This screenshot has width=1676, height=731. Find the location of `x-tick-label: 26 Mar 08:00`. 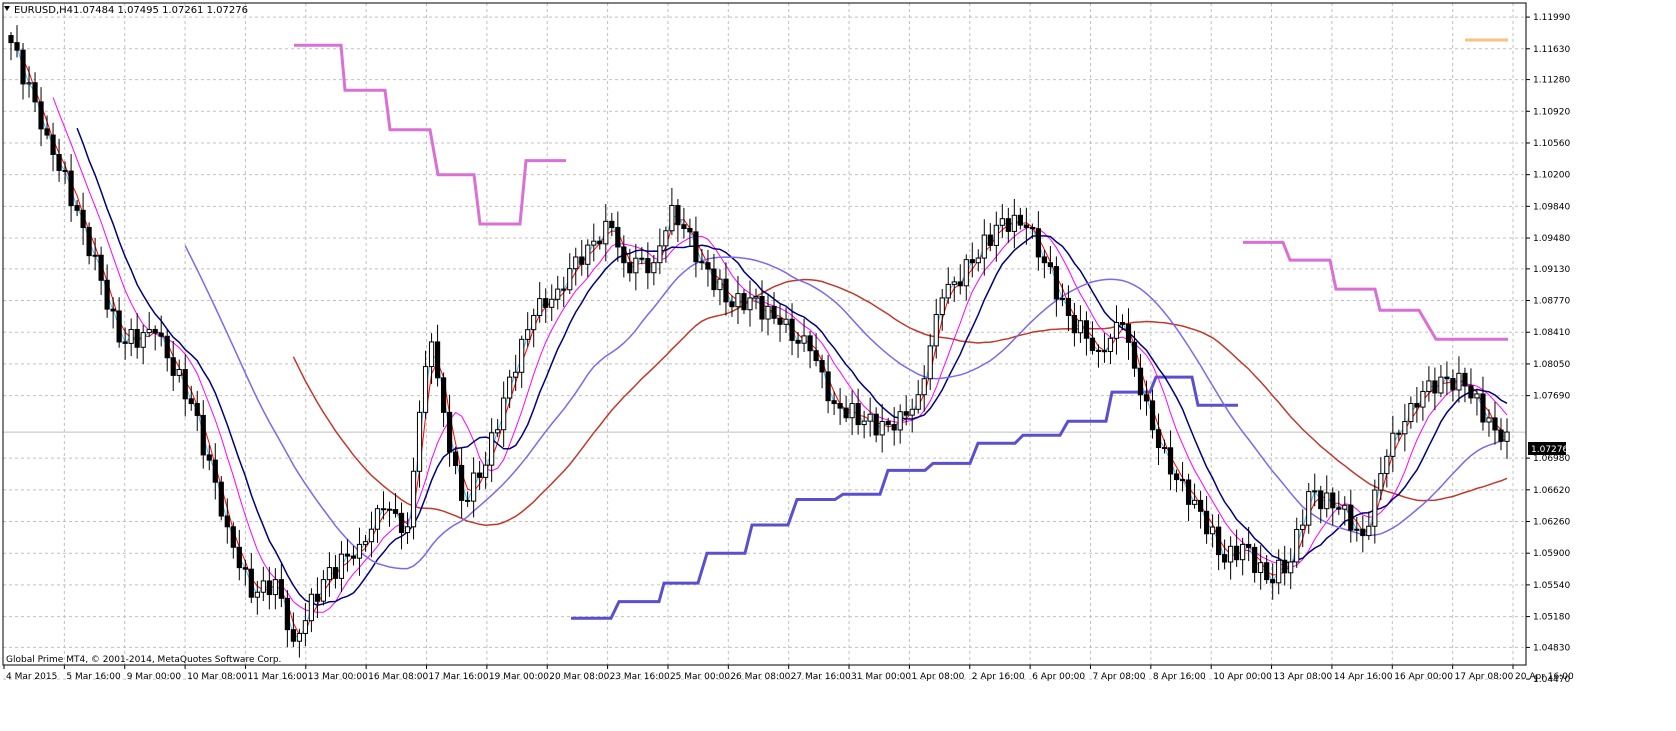

x-tick-label: 26 Mar 08:00 is located at coordinates (760, 677).